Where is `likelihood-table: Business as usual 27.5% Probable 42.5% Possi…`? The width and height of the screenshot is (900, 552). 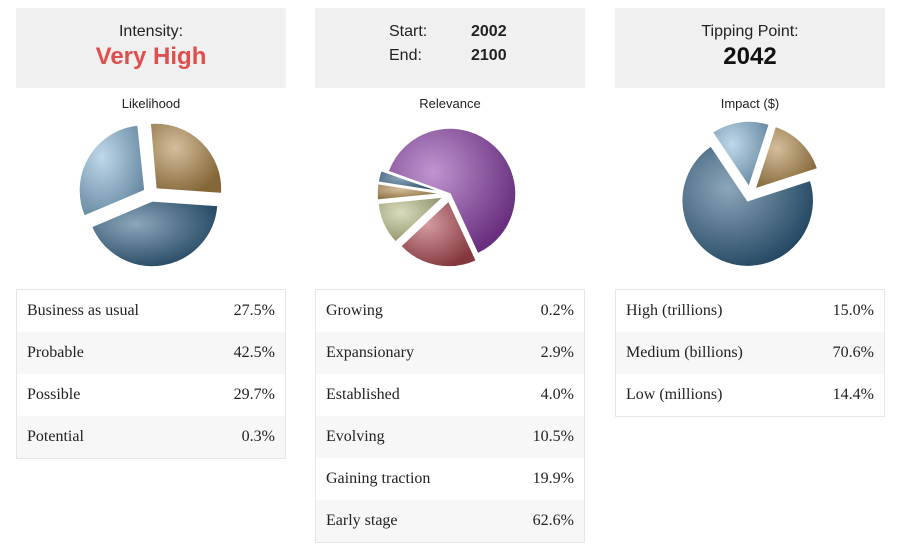 likelihood-table: Business as usual 27.5% Probable 42.5% Possi… is located at coordinates (151, 374).